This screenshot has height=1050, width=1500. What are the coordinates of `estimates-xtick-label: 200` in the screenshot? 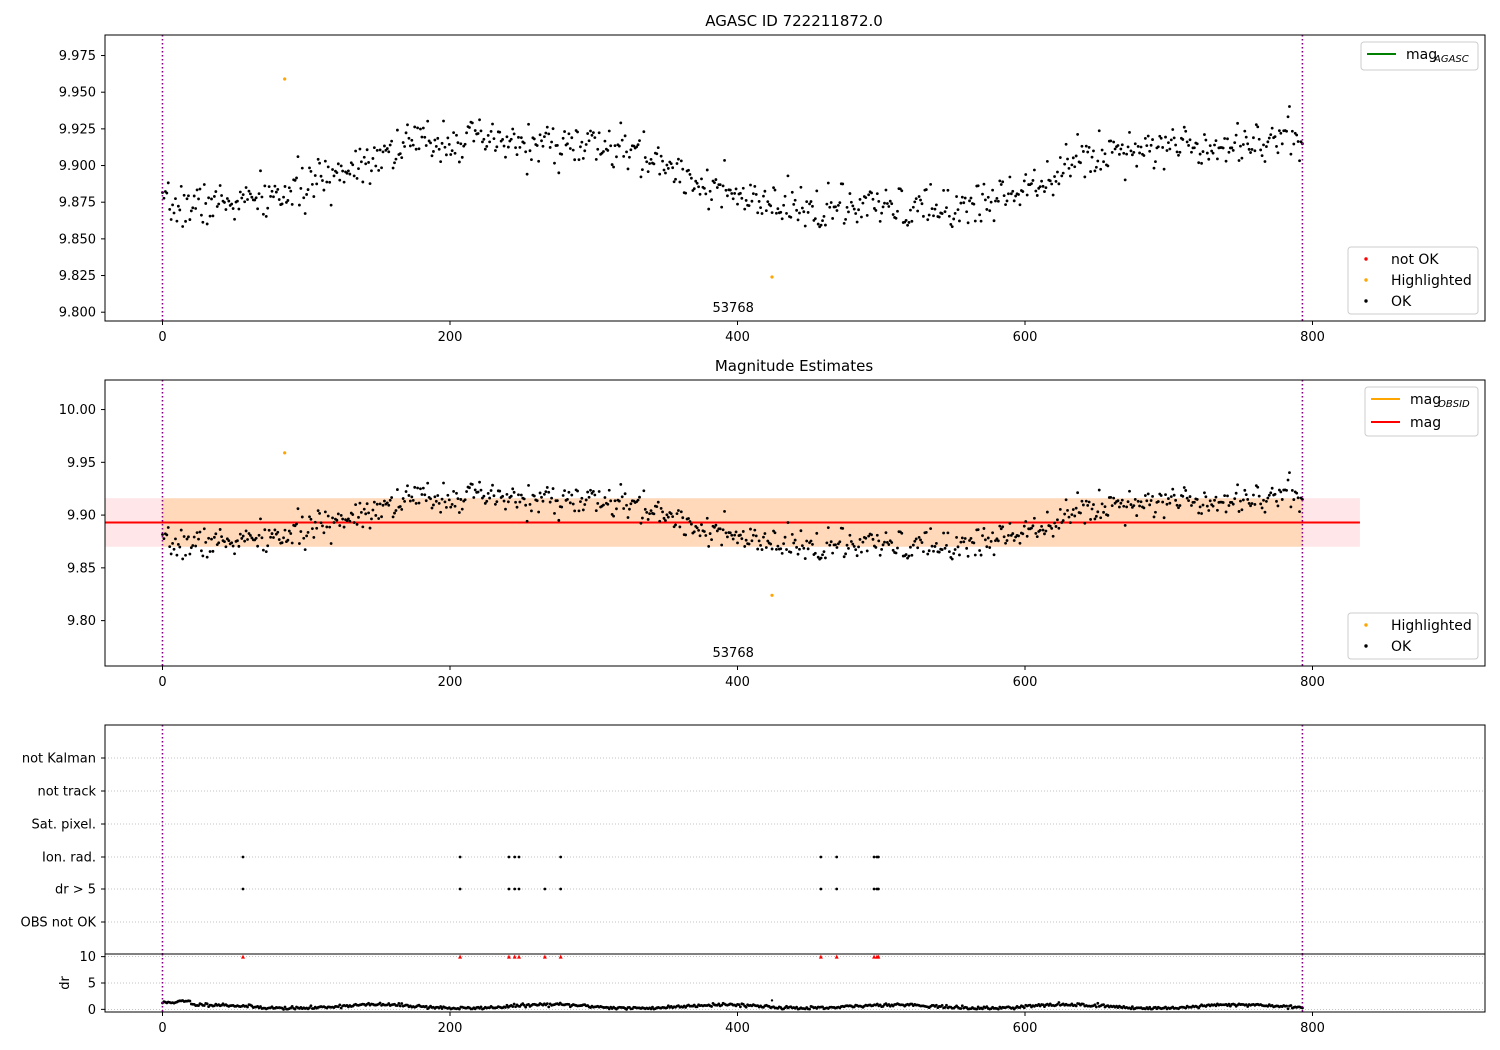 It's located at (450, 682).